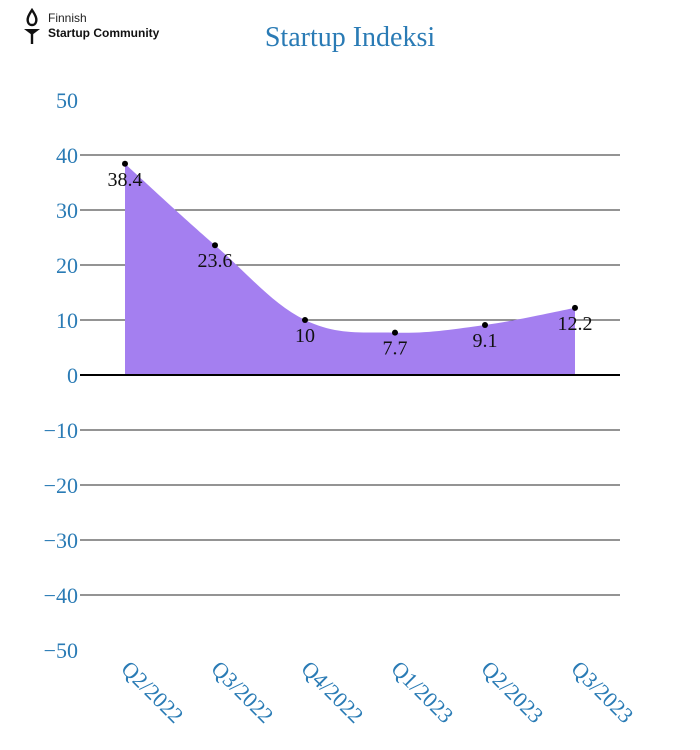 This screenshot has height=750, width=700. I want to click on community-logo-icon, so click(32, 26).